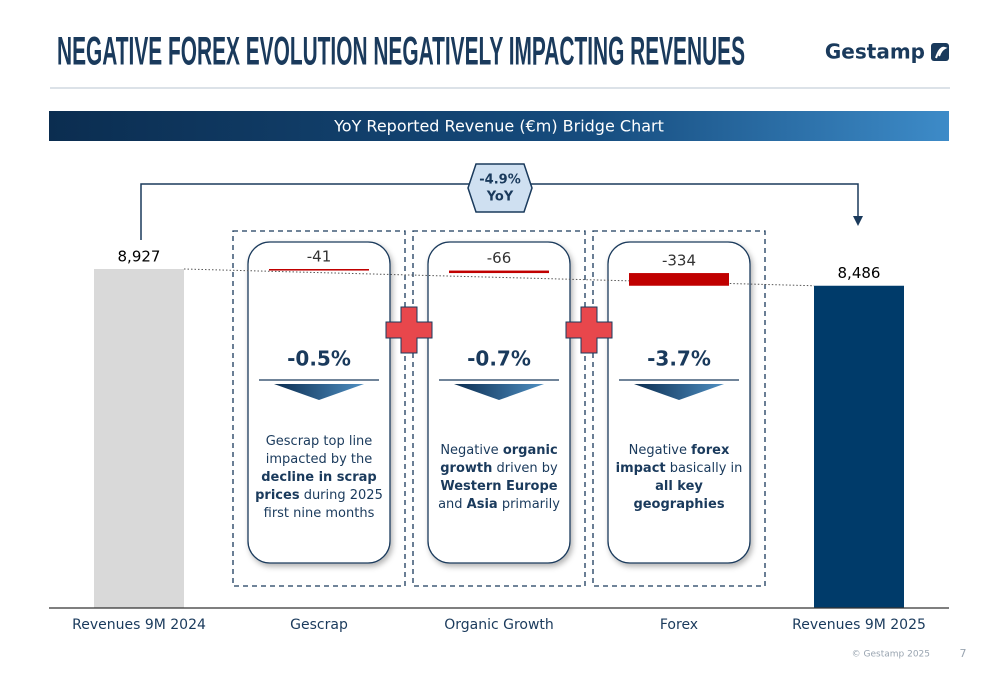 The image size is (1000, 685). What do you see at coordinates (452, 504) in the screenshot?
I see `note-segment: and` at bounding box center [452, 504].